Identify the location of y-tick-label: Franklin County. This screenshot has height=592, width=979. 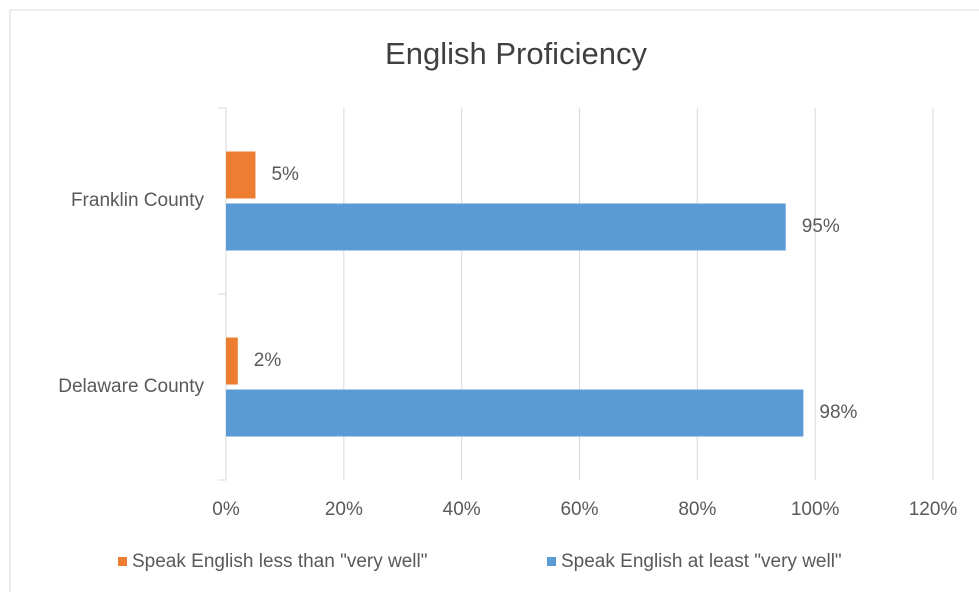
(138, 200).